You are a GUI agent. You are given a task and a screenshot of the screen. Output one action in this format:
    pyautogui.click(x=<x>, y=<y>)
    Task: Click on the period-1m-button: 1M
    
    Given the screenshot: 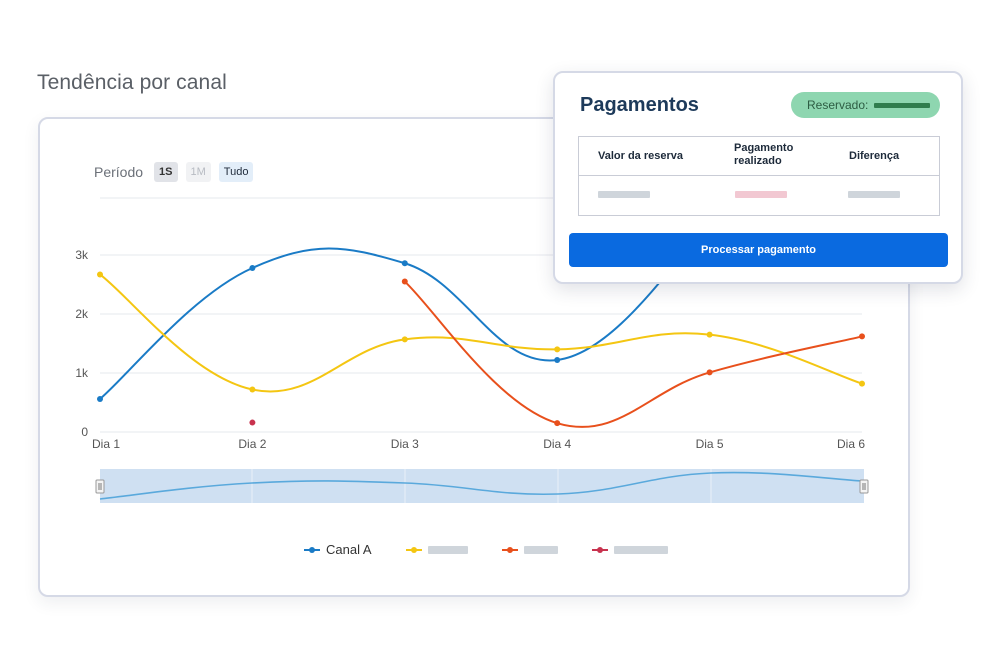 What is the action you would take?
    pyautogui.click(x=198, y=172)
    